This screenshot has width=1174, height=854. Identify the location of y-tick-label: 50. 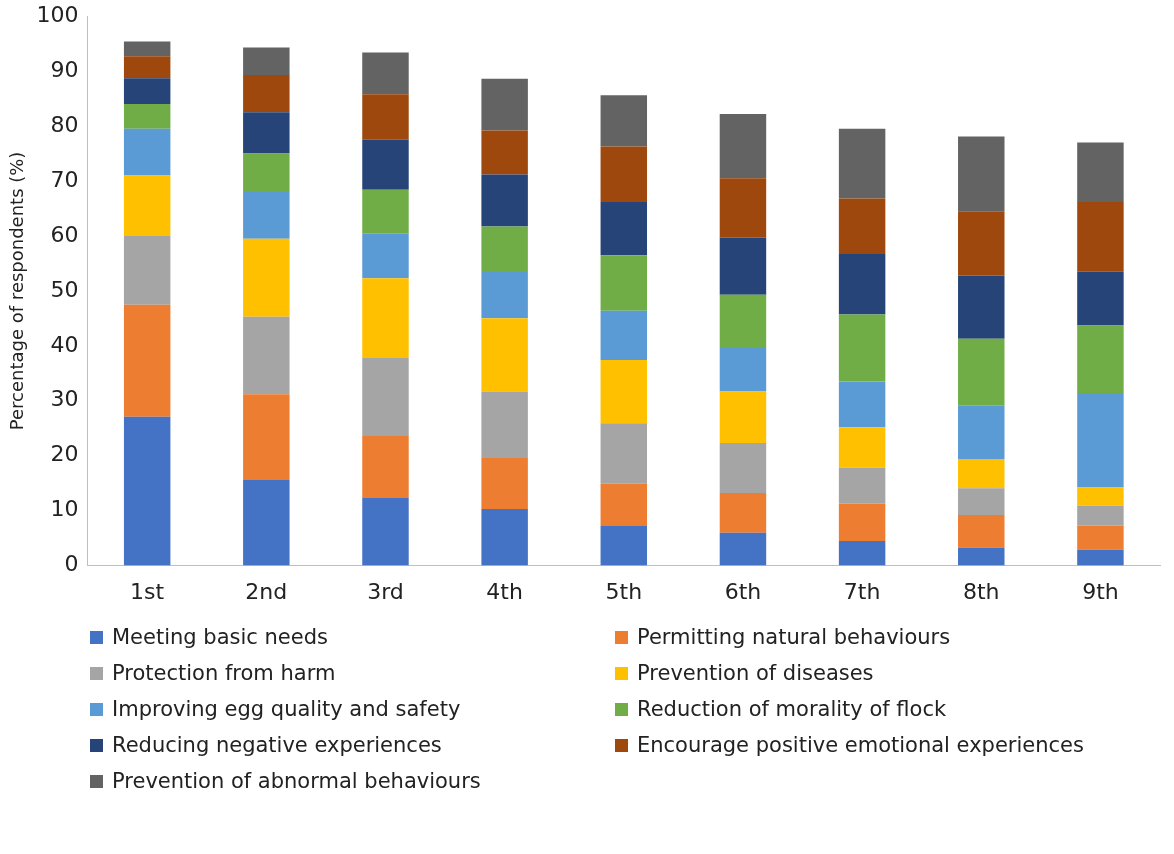
(64, 289).